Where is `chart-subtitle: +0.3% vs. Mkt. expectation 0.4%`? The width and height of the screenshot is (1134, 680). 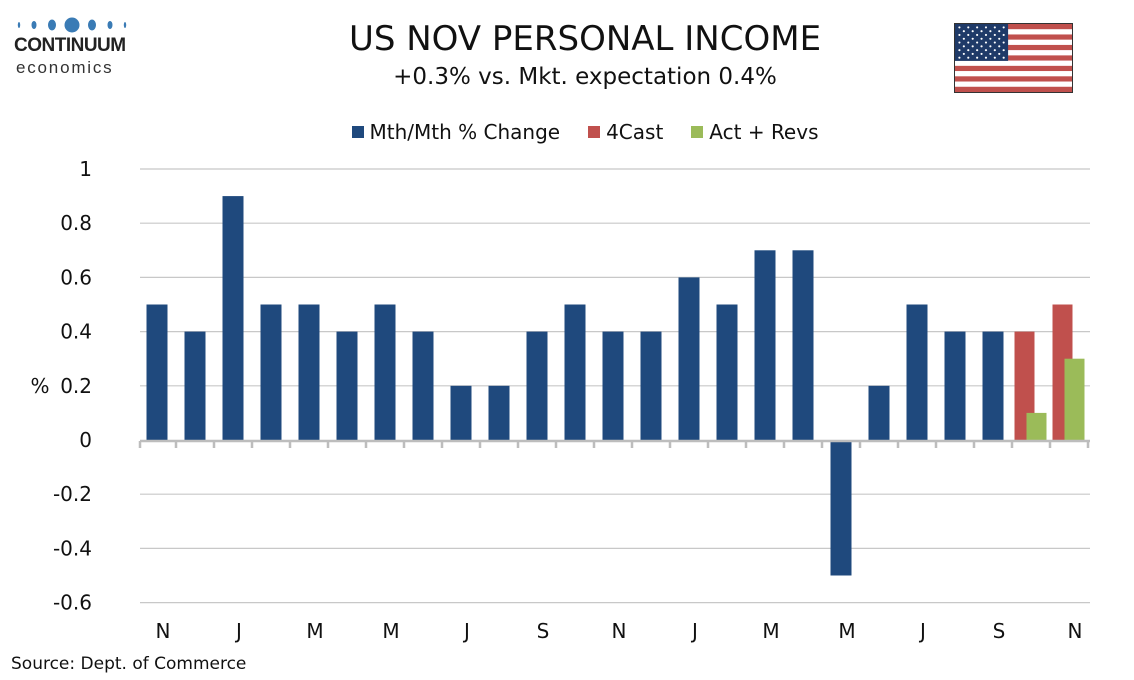
chart-subtitle: +0.3% vs. Mkt. expectation 0.4% is located at coordinates (585, 77).